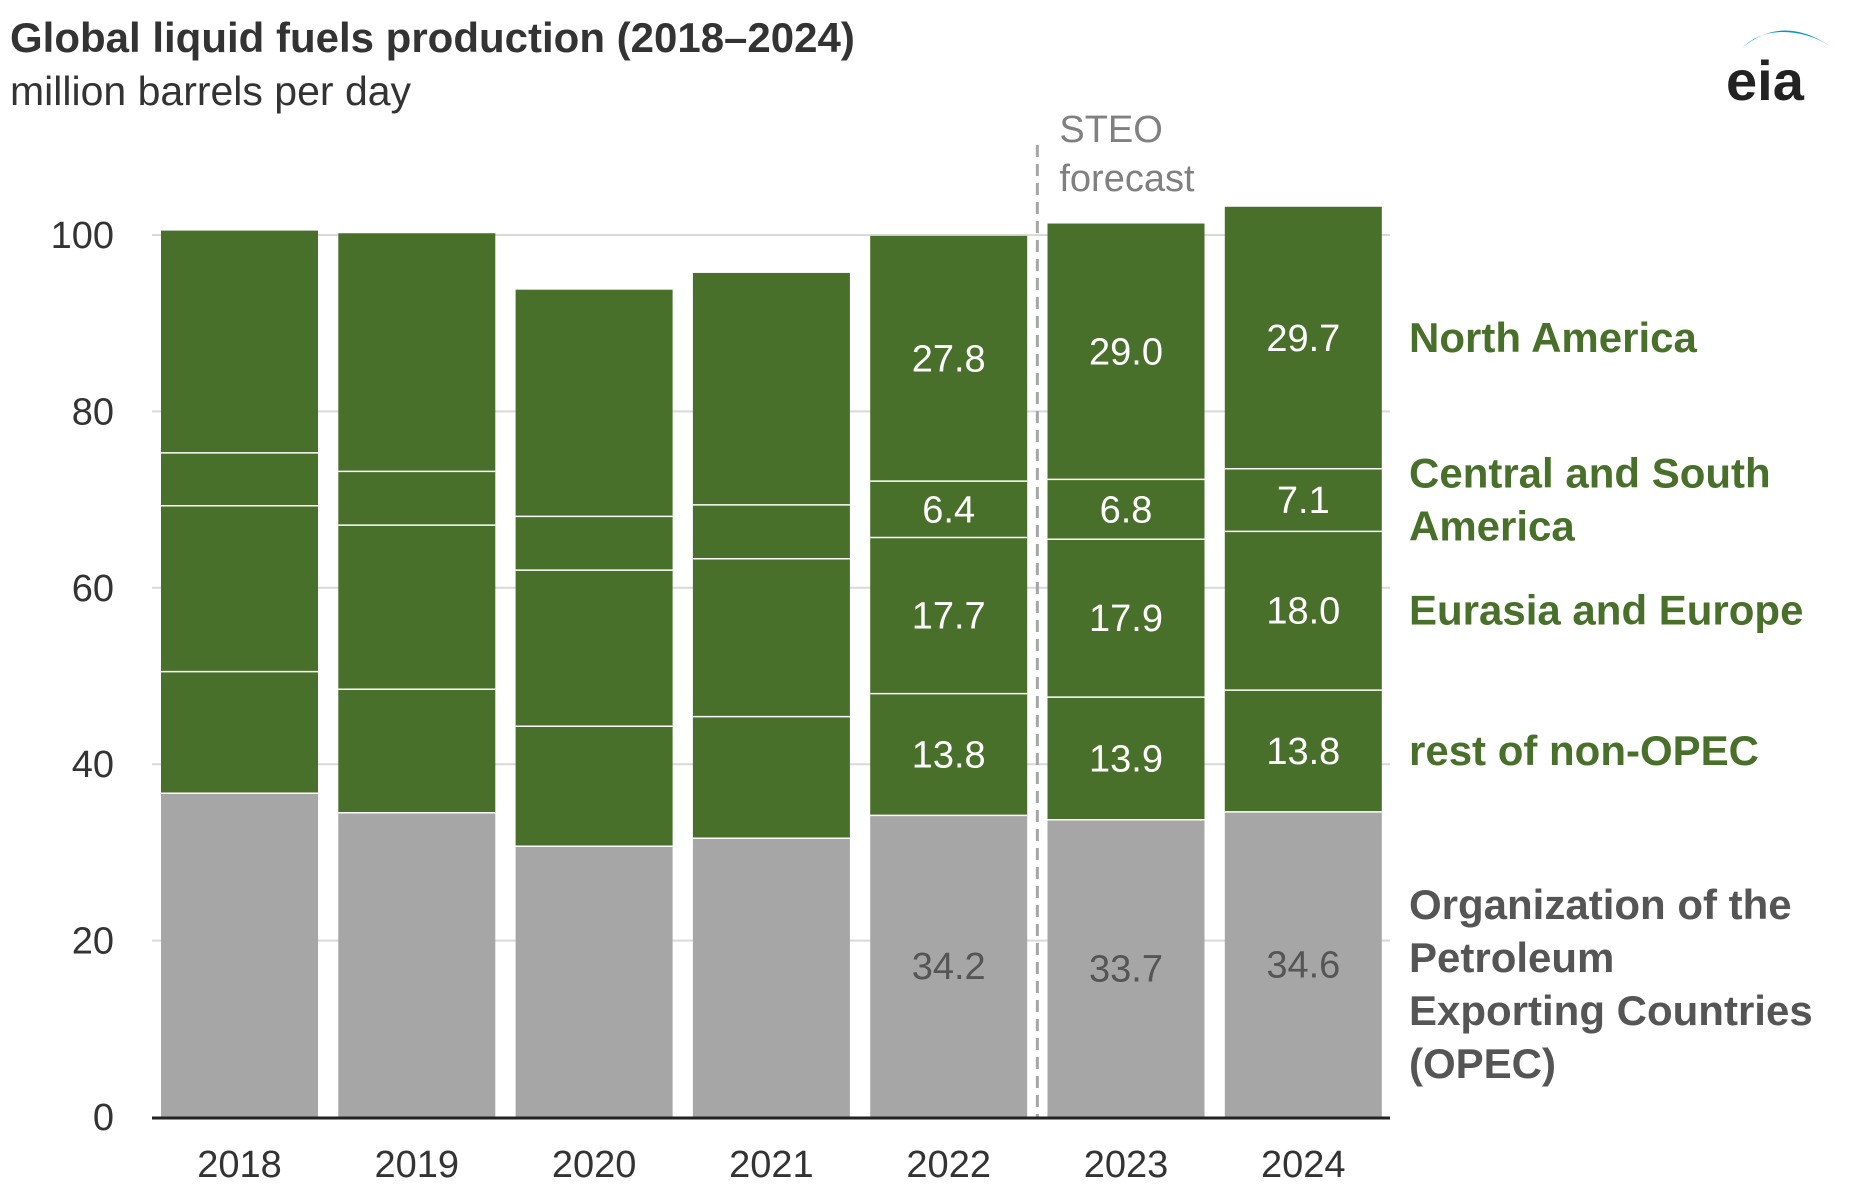  I want to click on eia-logo: eia, so click(1778, 69).